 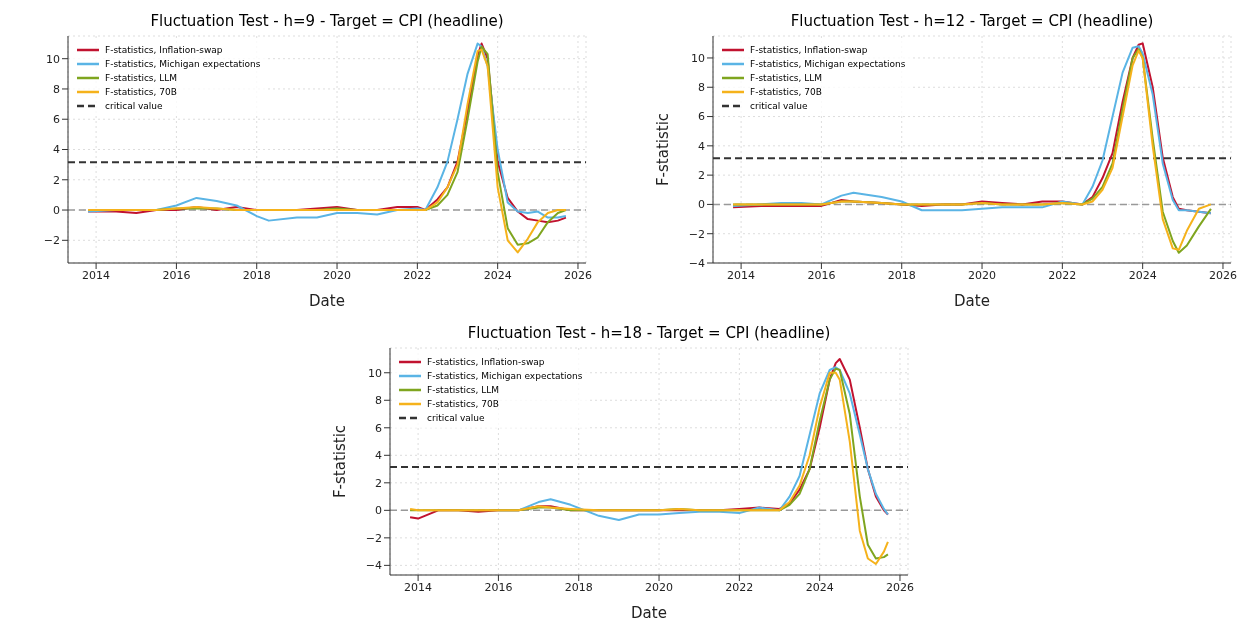 I want to click on chart-title: Fluctuation Test - h=12 - Target = CPI (headline), so click(x=972, y=21).